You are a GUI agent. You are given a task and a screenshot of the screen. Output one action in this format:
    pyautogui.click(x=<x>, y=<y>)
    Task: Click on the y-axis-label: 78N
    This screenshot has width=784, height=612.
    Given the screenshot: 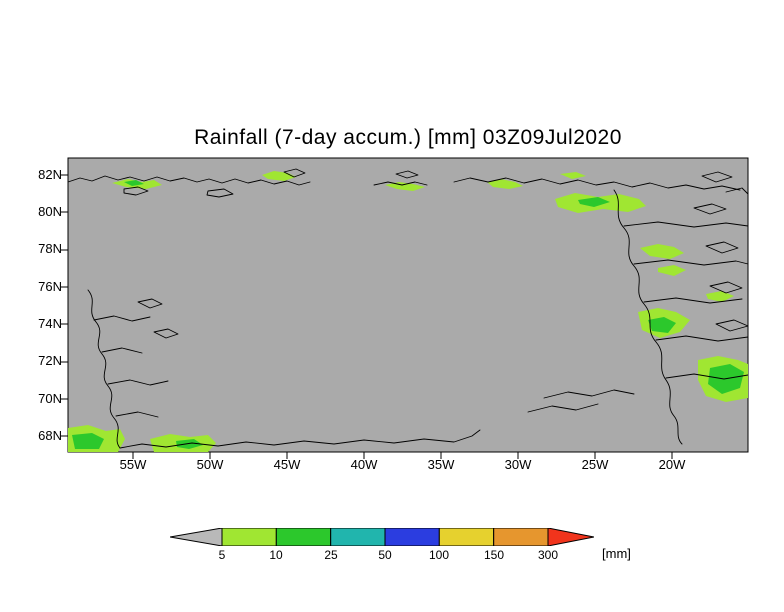 What is the action you would take?
    pyautogui.click(x=50, y=248)
    